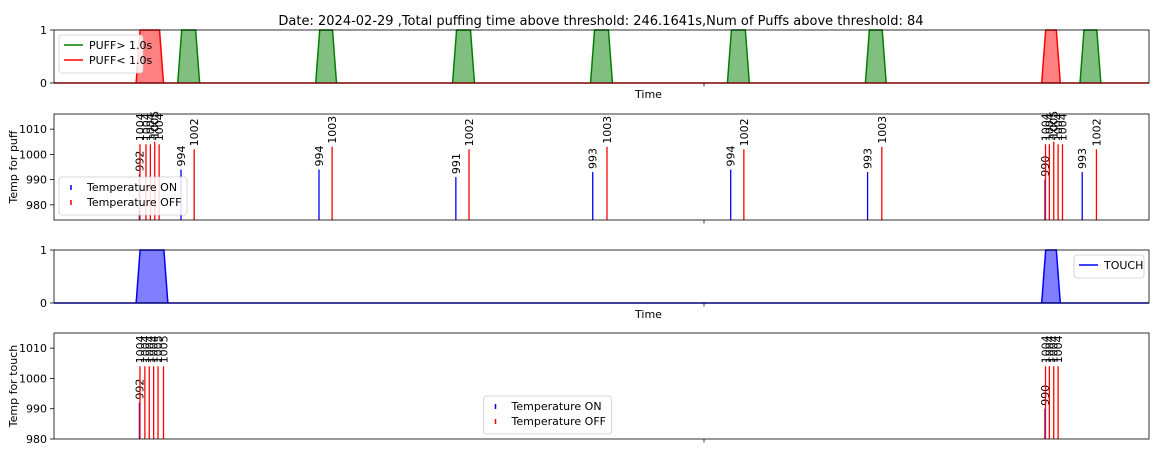  Describe the element at coordinates (121, 60) in the screenshot. I see `legend-label: PUFF< 1.0s` at that location.